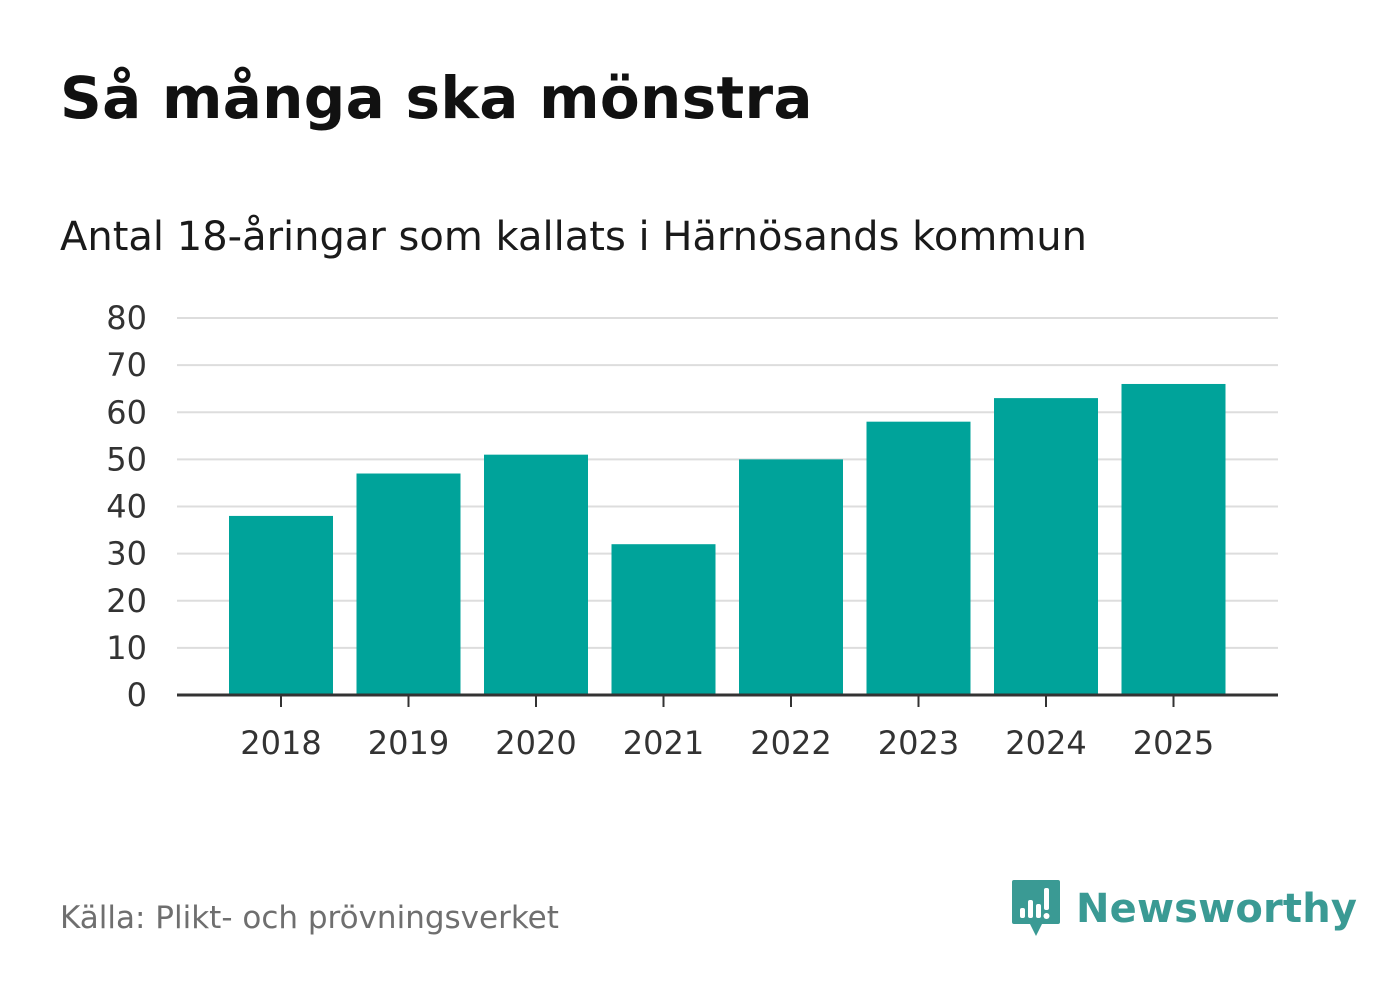 This screenshot has height=999, width=1382. What do you see at coordinates (126, 459) in the screenshot?
I see `y-tick-label: 50` at bounding box center [126, 459].